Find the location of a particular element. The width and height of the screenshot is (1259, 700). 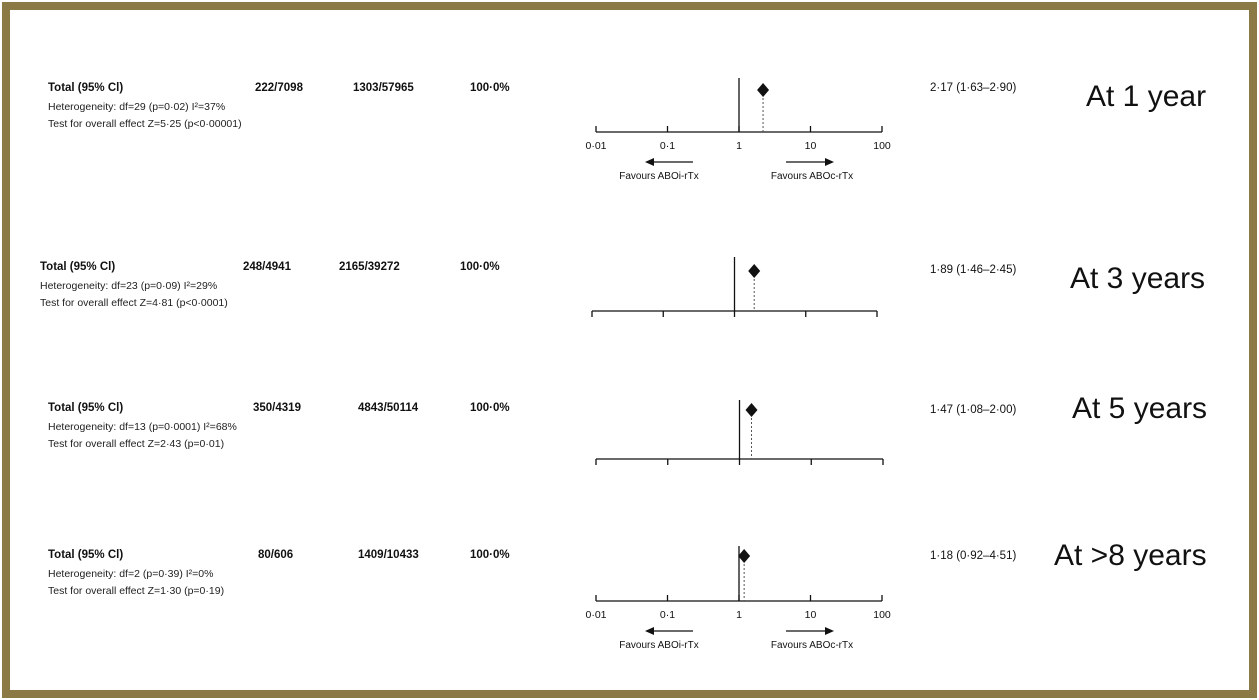

events-aboc-1yr: 1303/57965 is located at coordinates (383, 88).